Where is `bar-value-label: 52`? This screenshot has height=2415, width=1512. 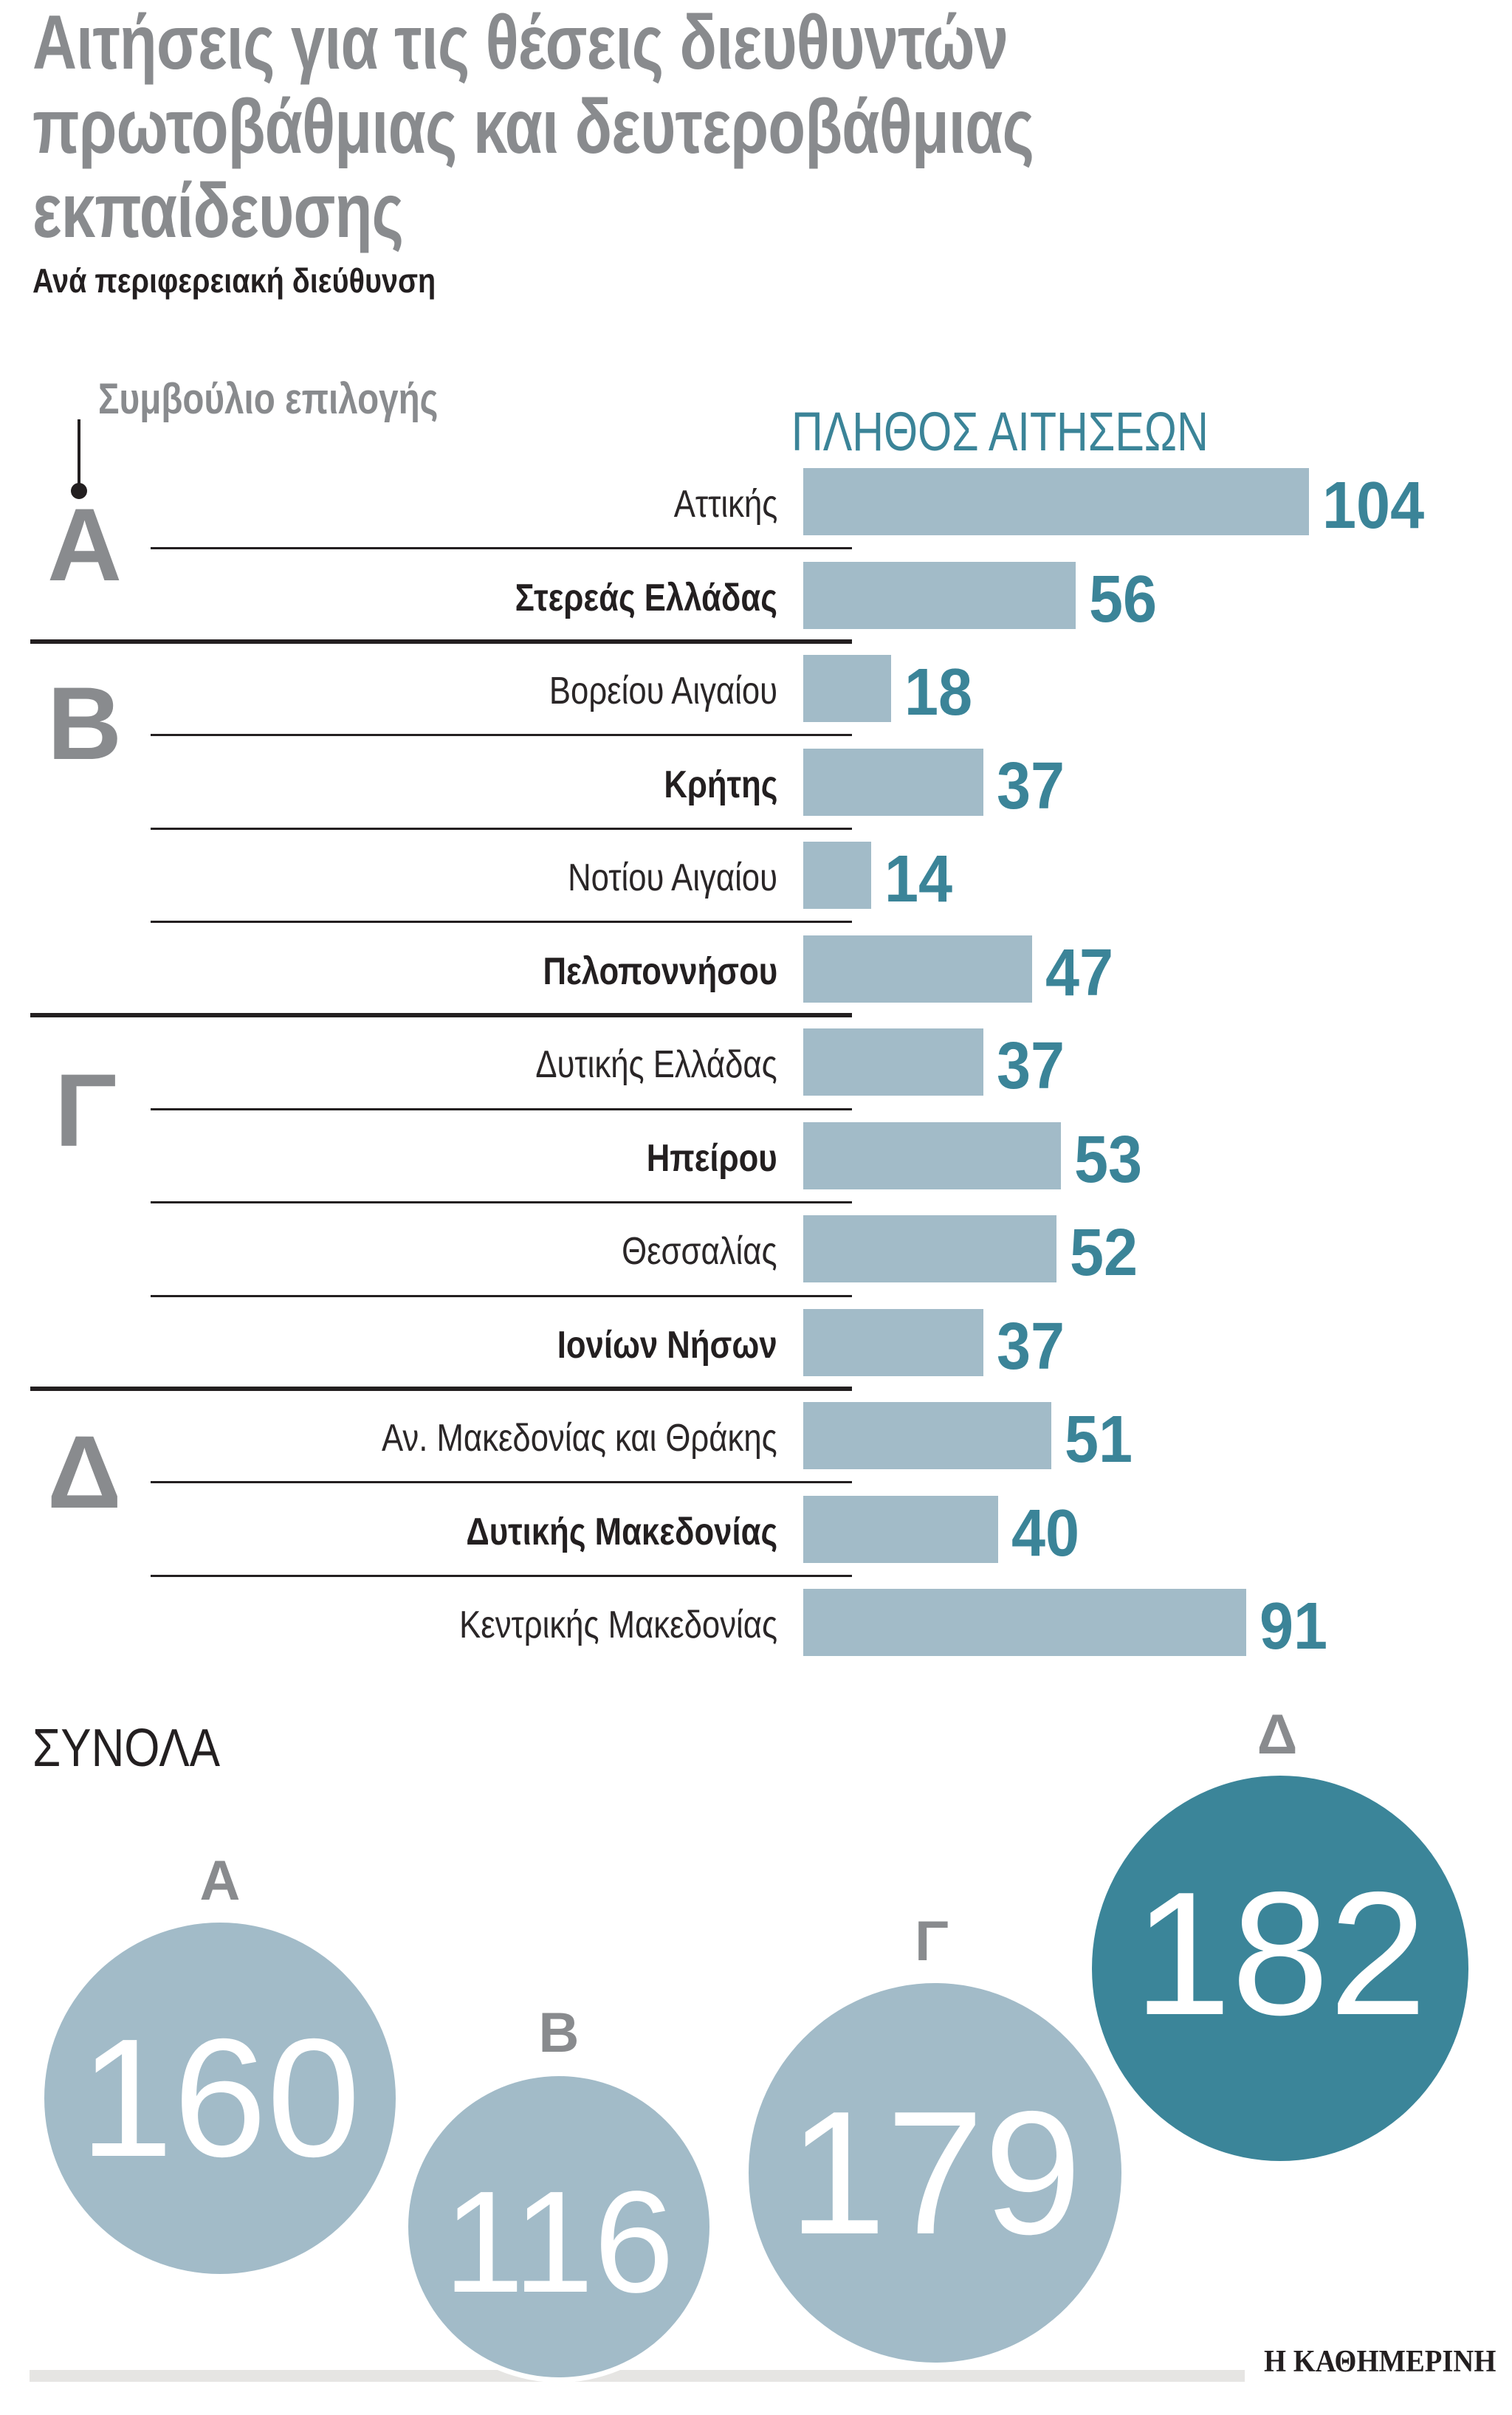
bar-value-label: 52 is located at coordinates (1104, 1253).